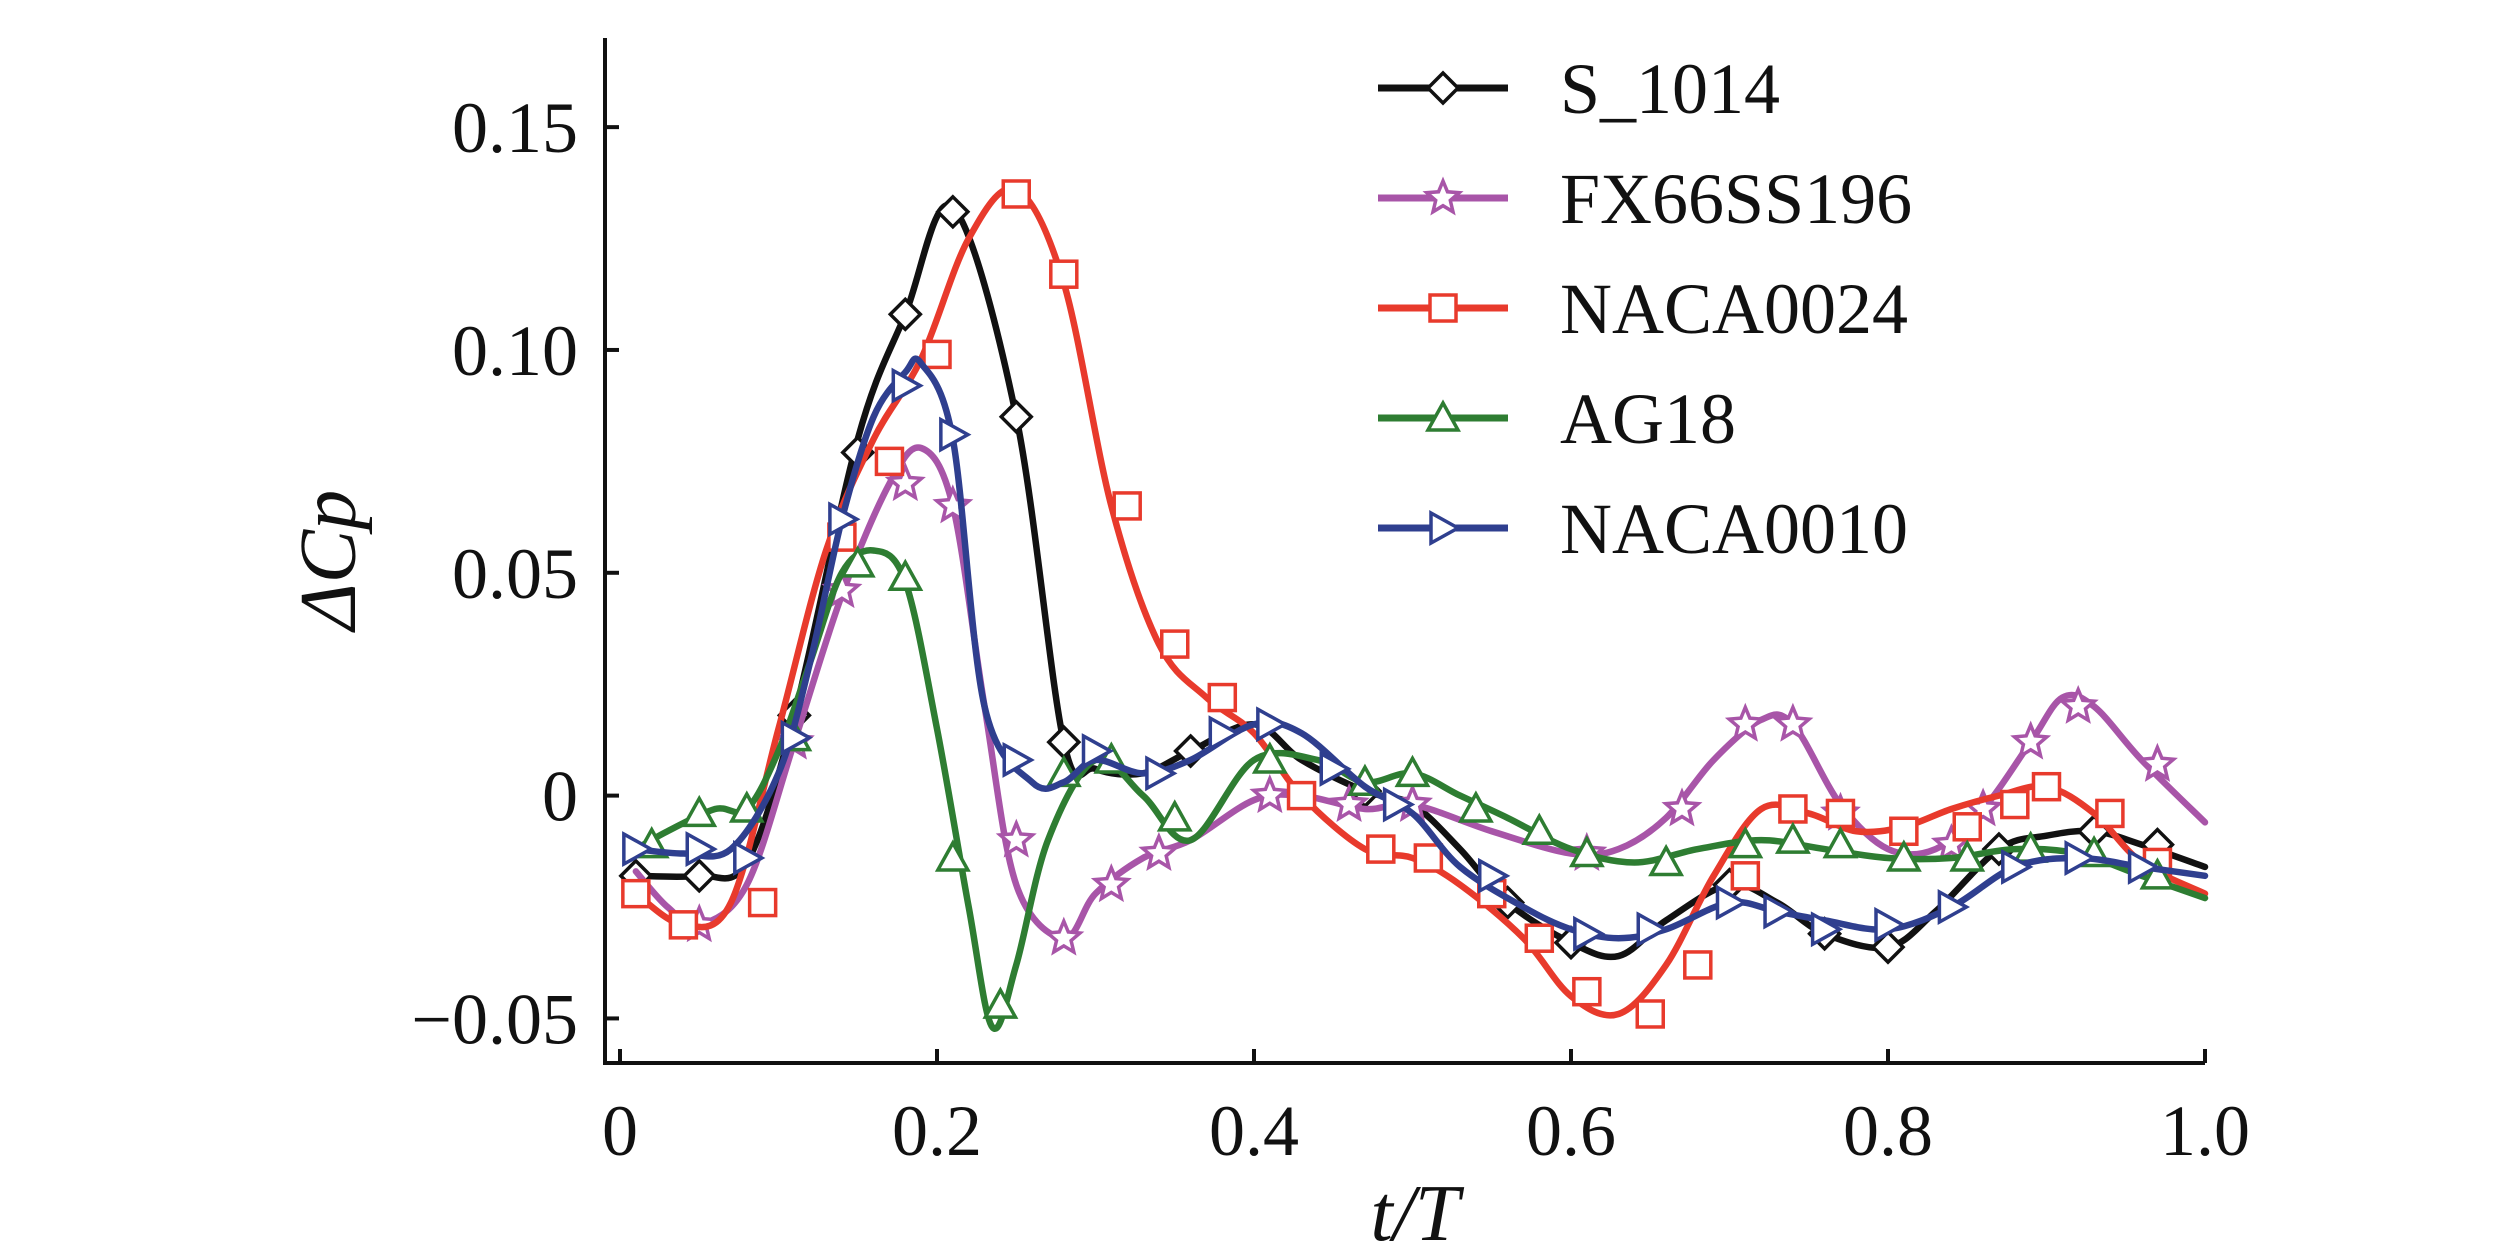  Describe the element at coordinates (1888, 1131) in the screenshot. I see `x-tick-label: 0.8` at that location.